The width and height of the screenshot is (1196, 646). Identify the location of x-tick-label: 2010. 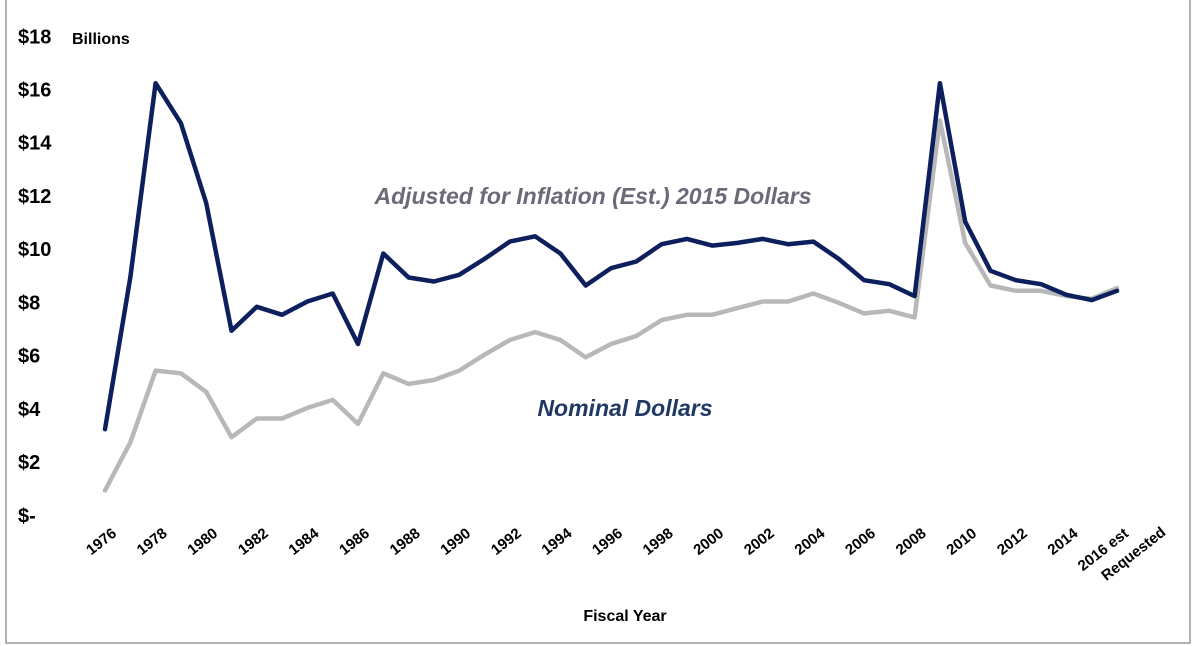
(961, 542).